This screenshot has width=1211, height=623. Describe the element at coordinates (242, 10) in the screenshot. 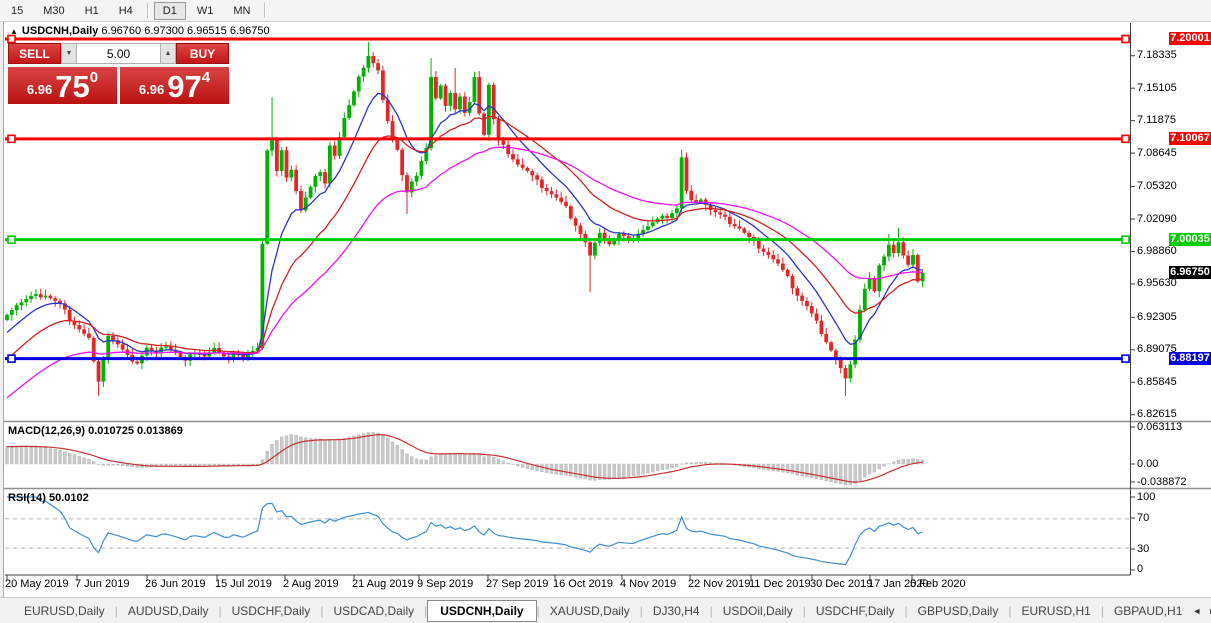

I see `timeframe-button-mn: MN` at that location.